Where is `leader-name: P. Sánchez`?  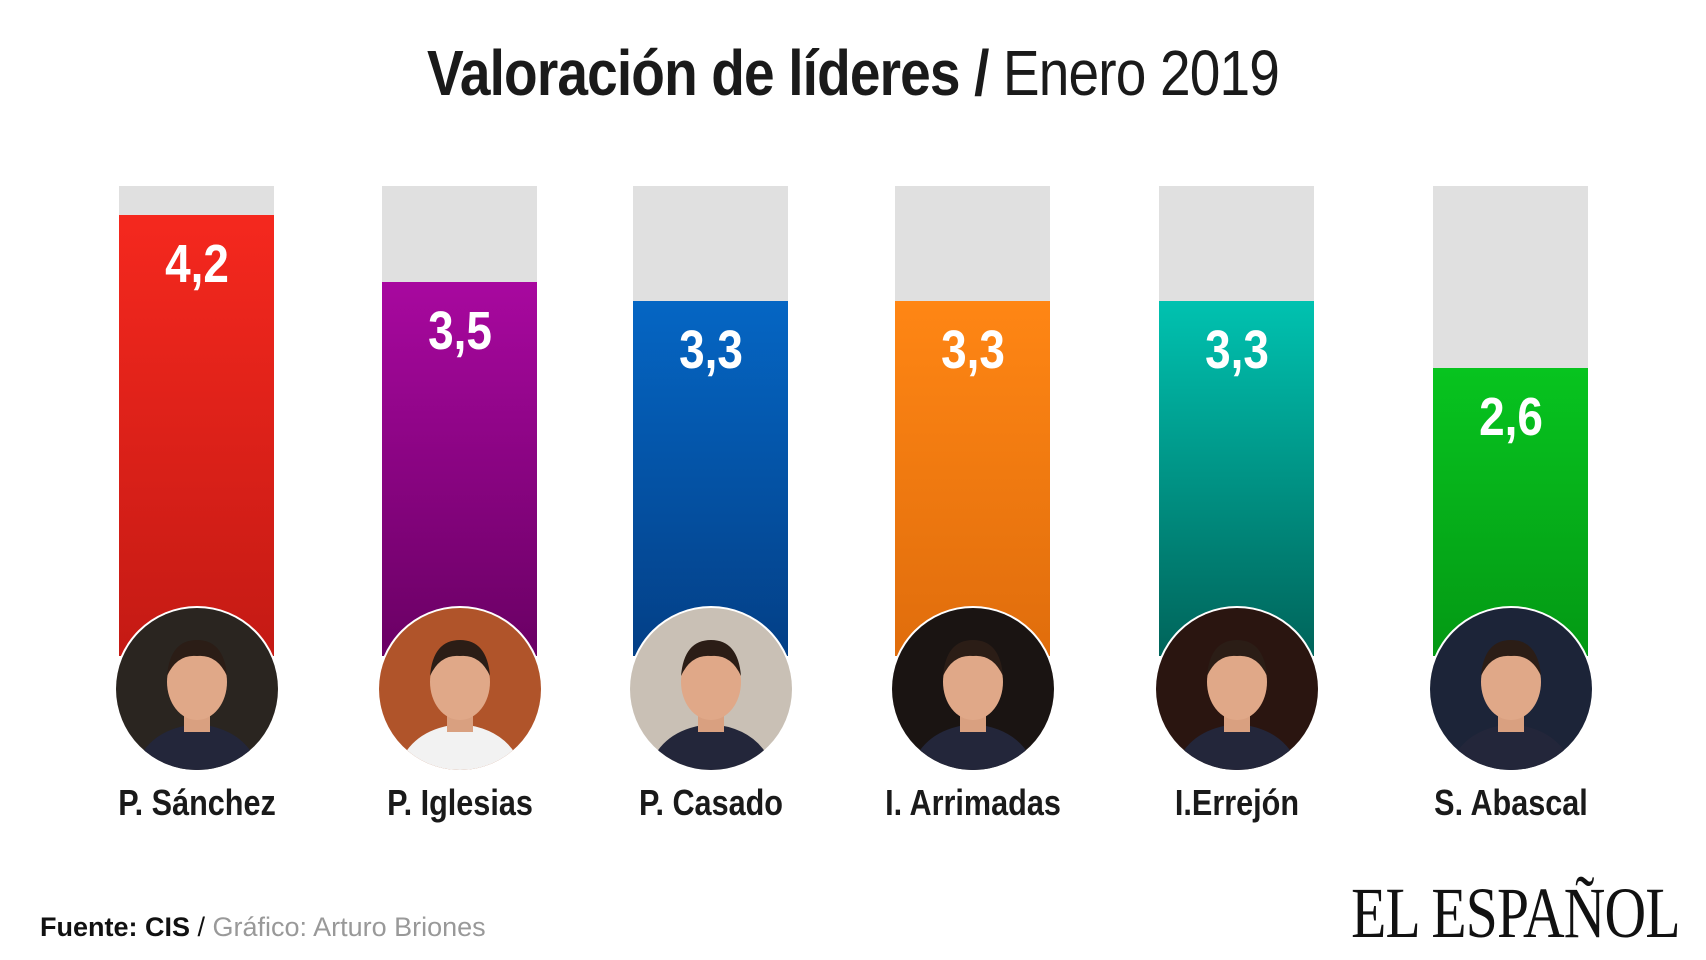 leader-name: P. Sánchez is located at coordinates (196, 802).